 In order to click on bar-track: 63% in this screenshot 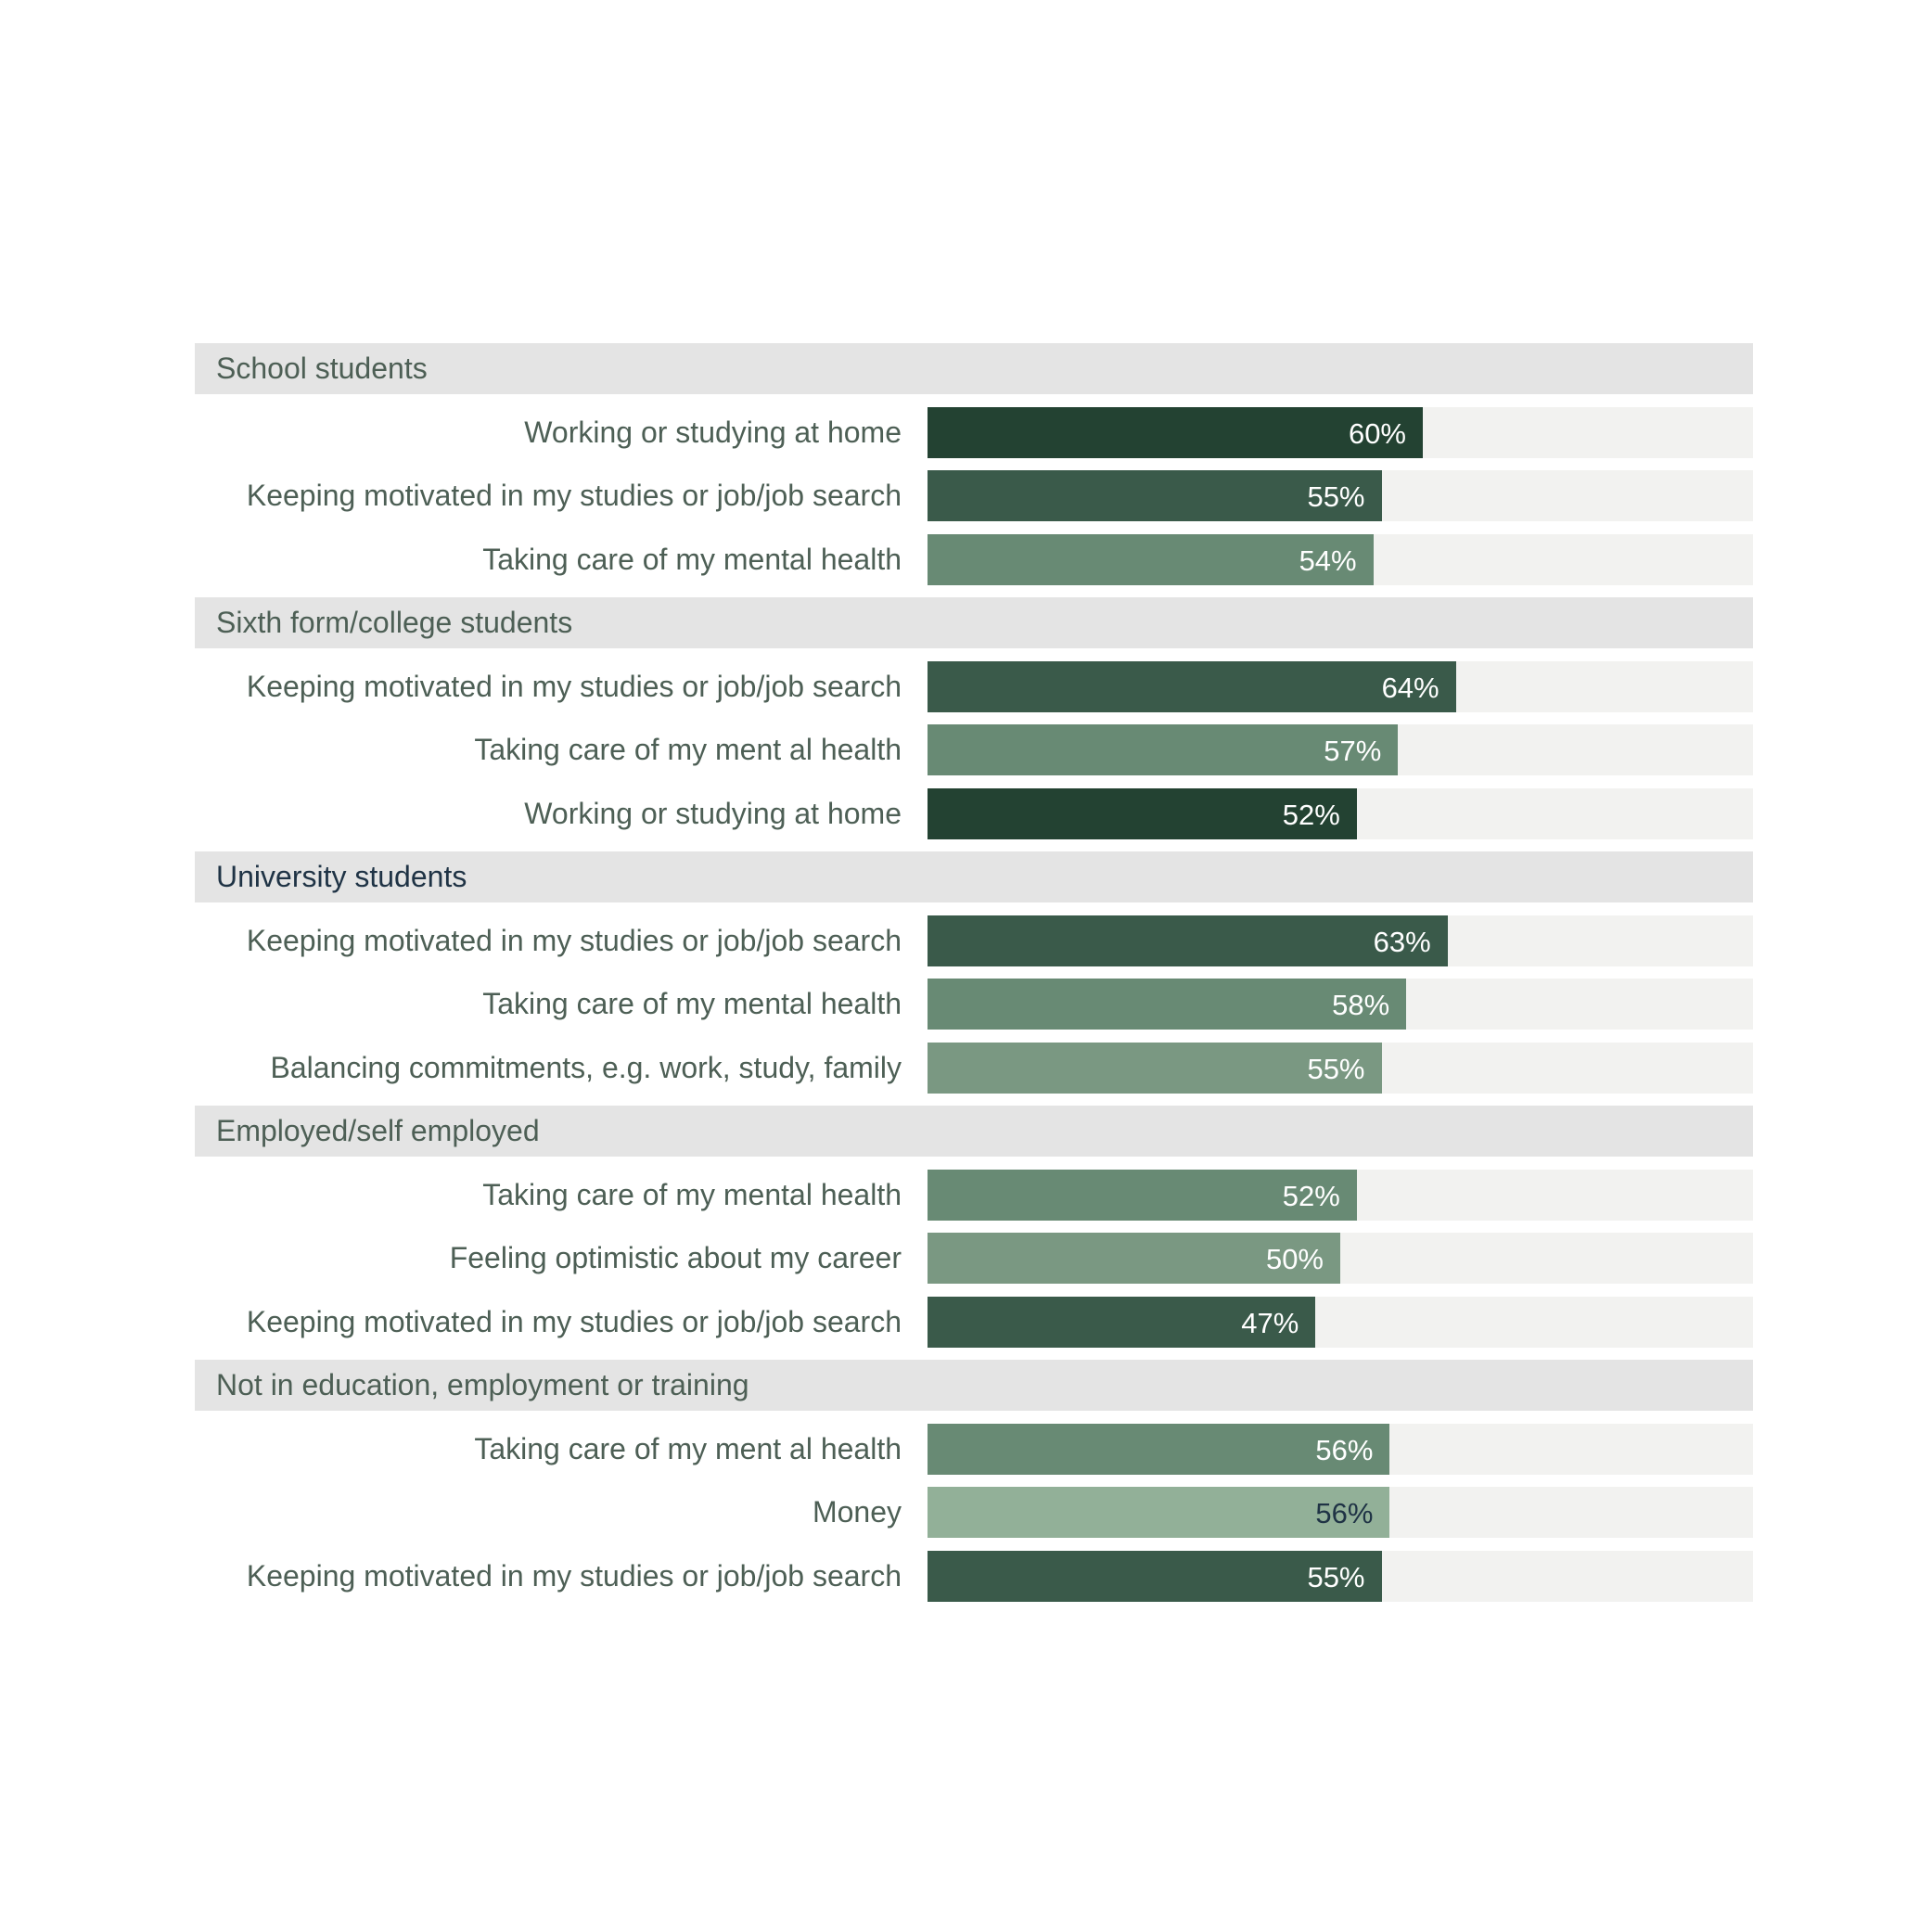, I will do `click(1340, 940)`.